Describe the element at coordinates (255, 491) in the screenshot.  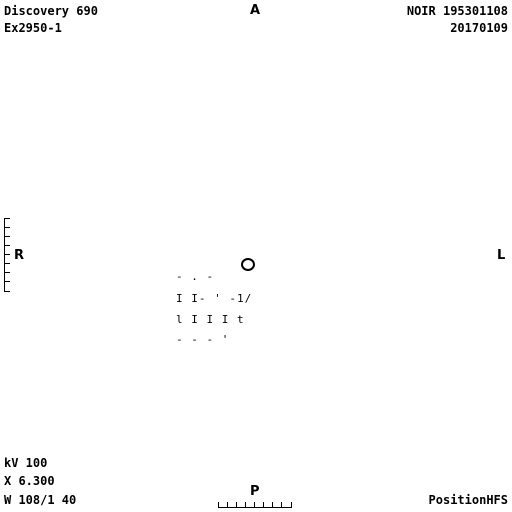
I see `orientation-posterior: P` at that location.